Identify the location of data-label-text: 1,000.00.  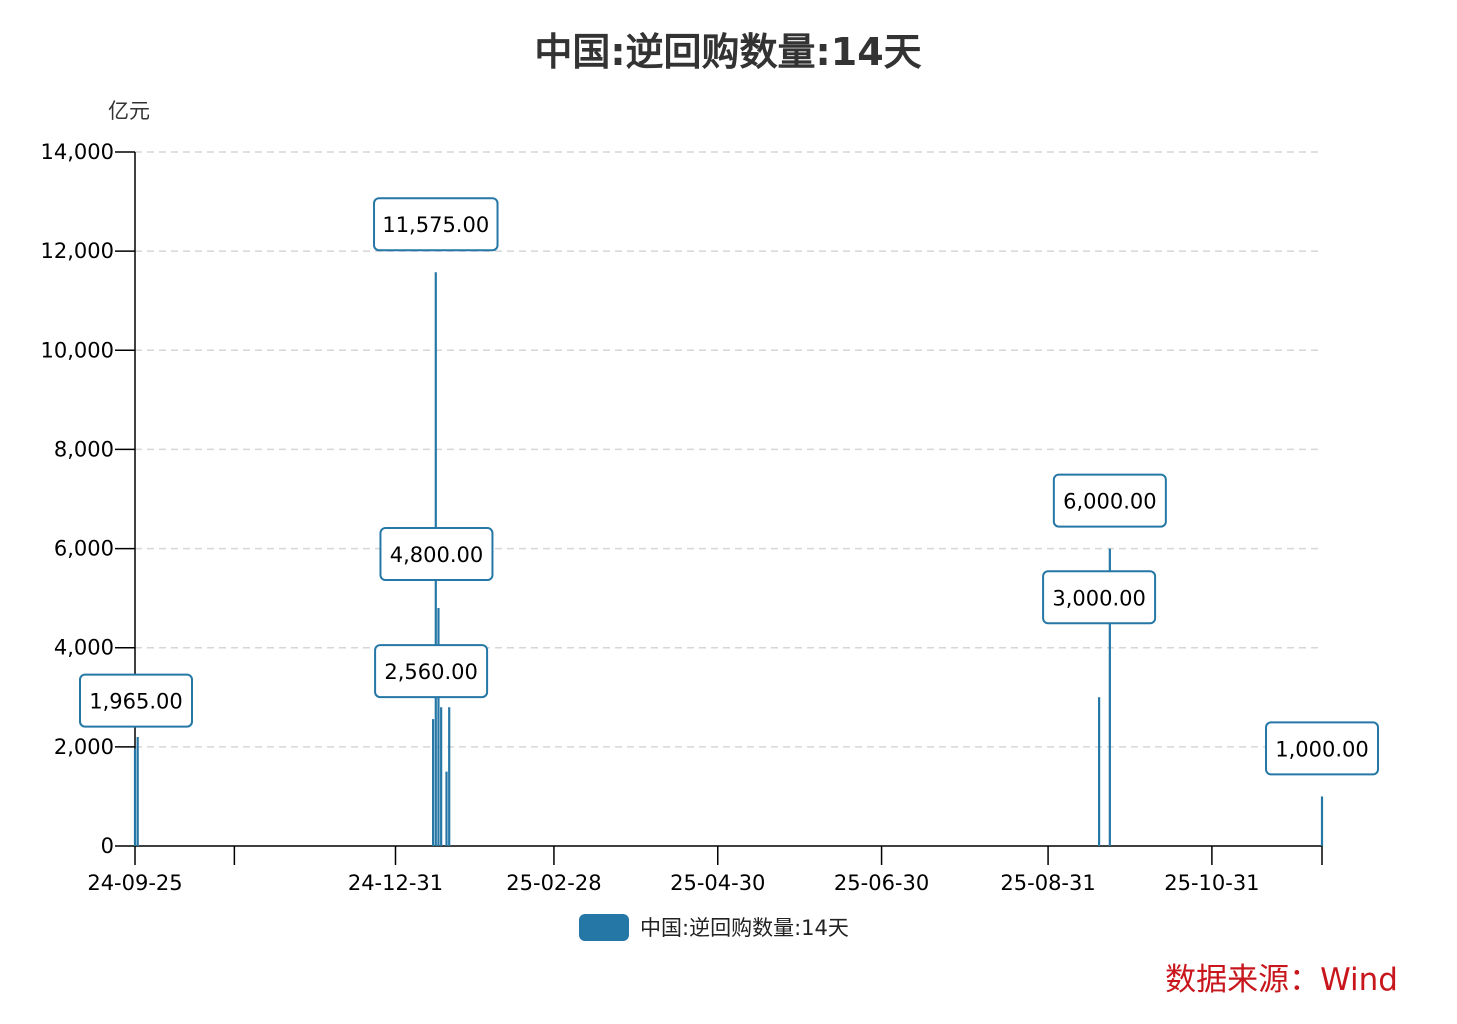
(1322, 749).